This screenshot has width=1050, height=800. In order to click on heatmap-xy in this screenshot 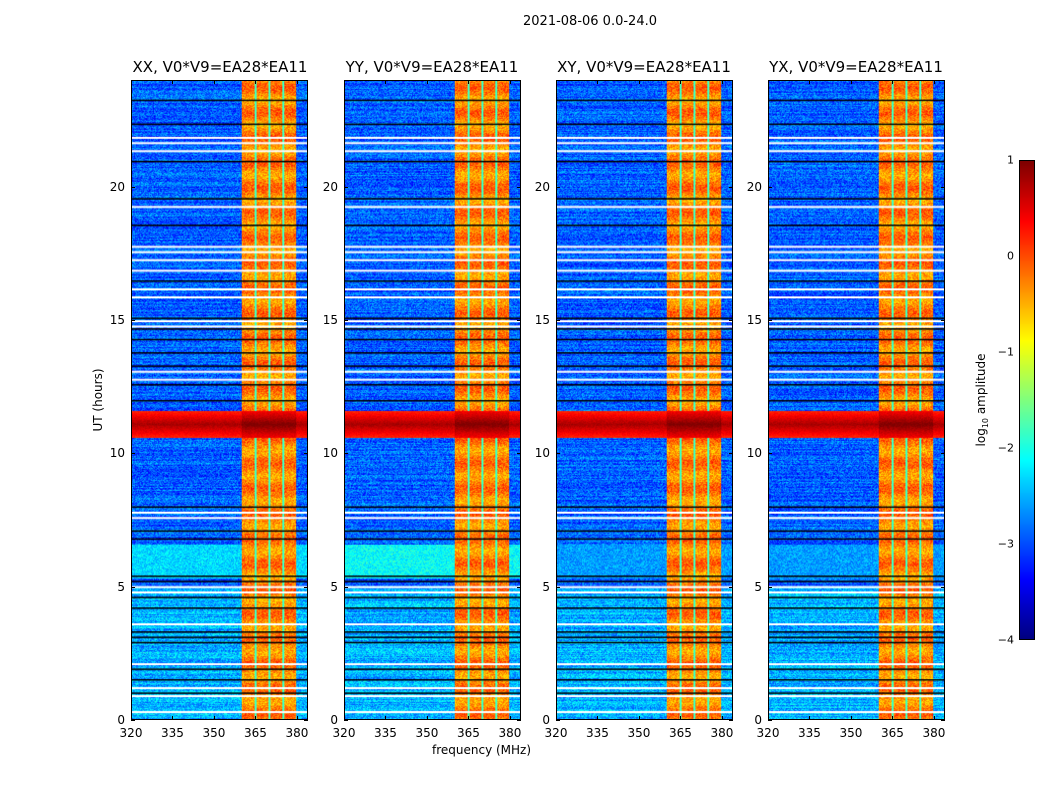, I will do `click(644, 400)`.